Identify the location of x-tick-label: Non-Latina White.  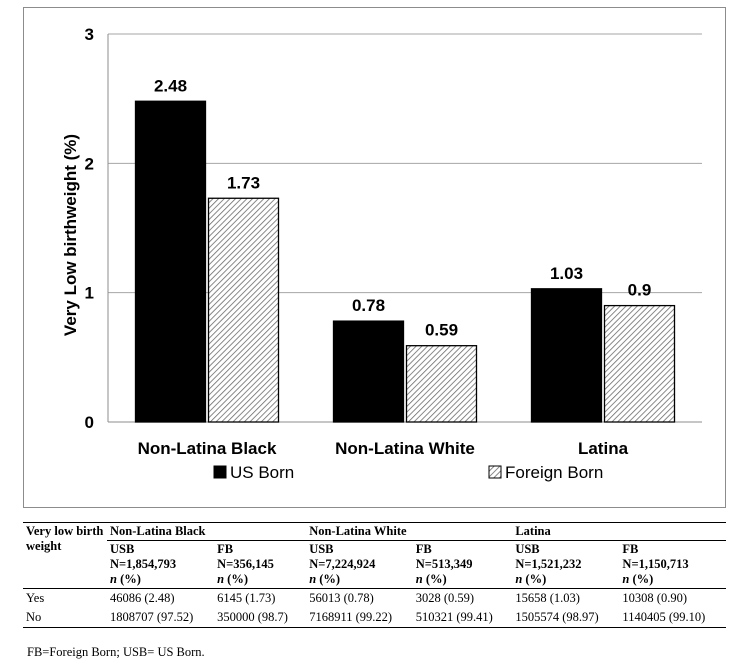
(405, 448).